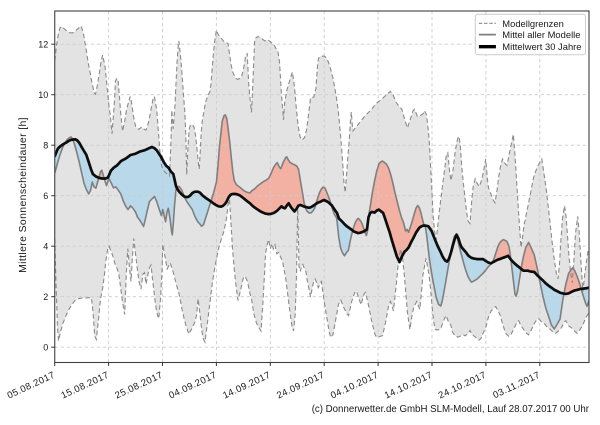  Describe the element at coordinates (45, 297) in the screenshot. I see `svg-text: 2` at that location.